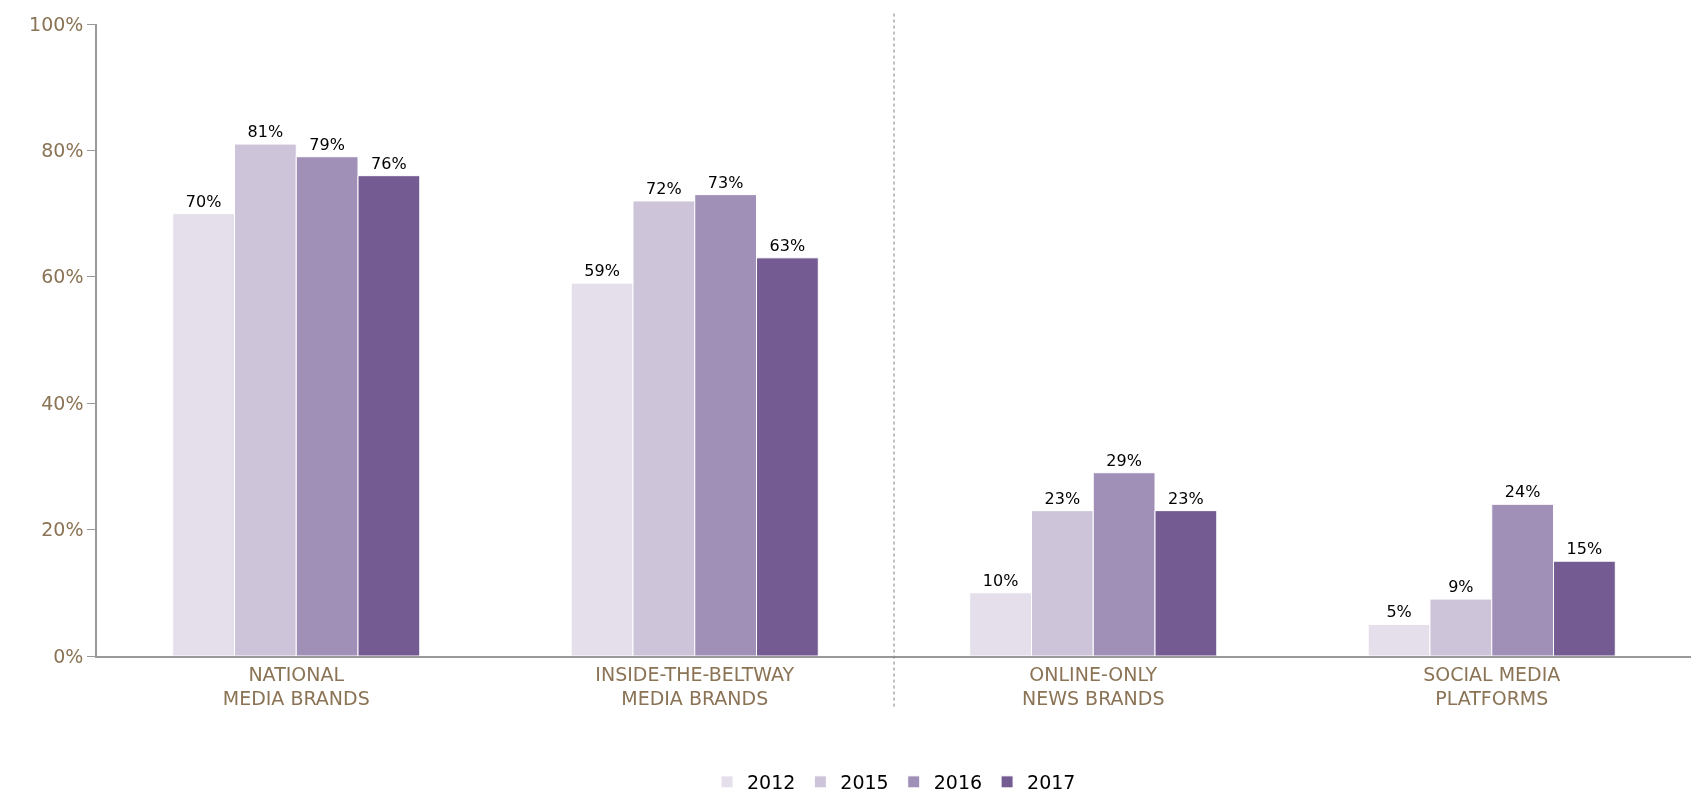 This screenshot has height=801, width=1691. I want to click on y-tick-label: 0%, so click(68, 655).